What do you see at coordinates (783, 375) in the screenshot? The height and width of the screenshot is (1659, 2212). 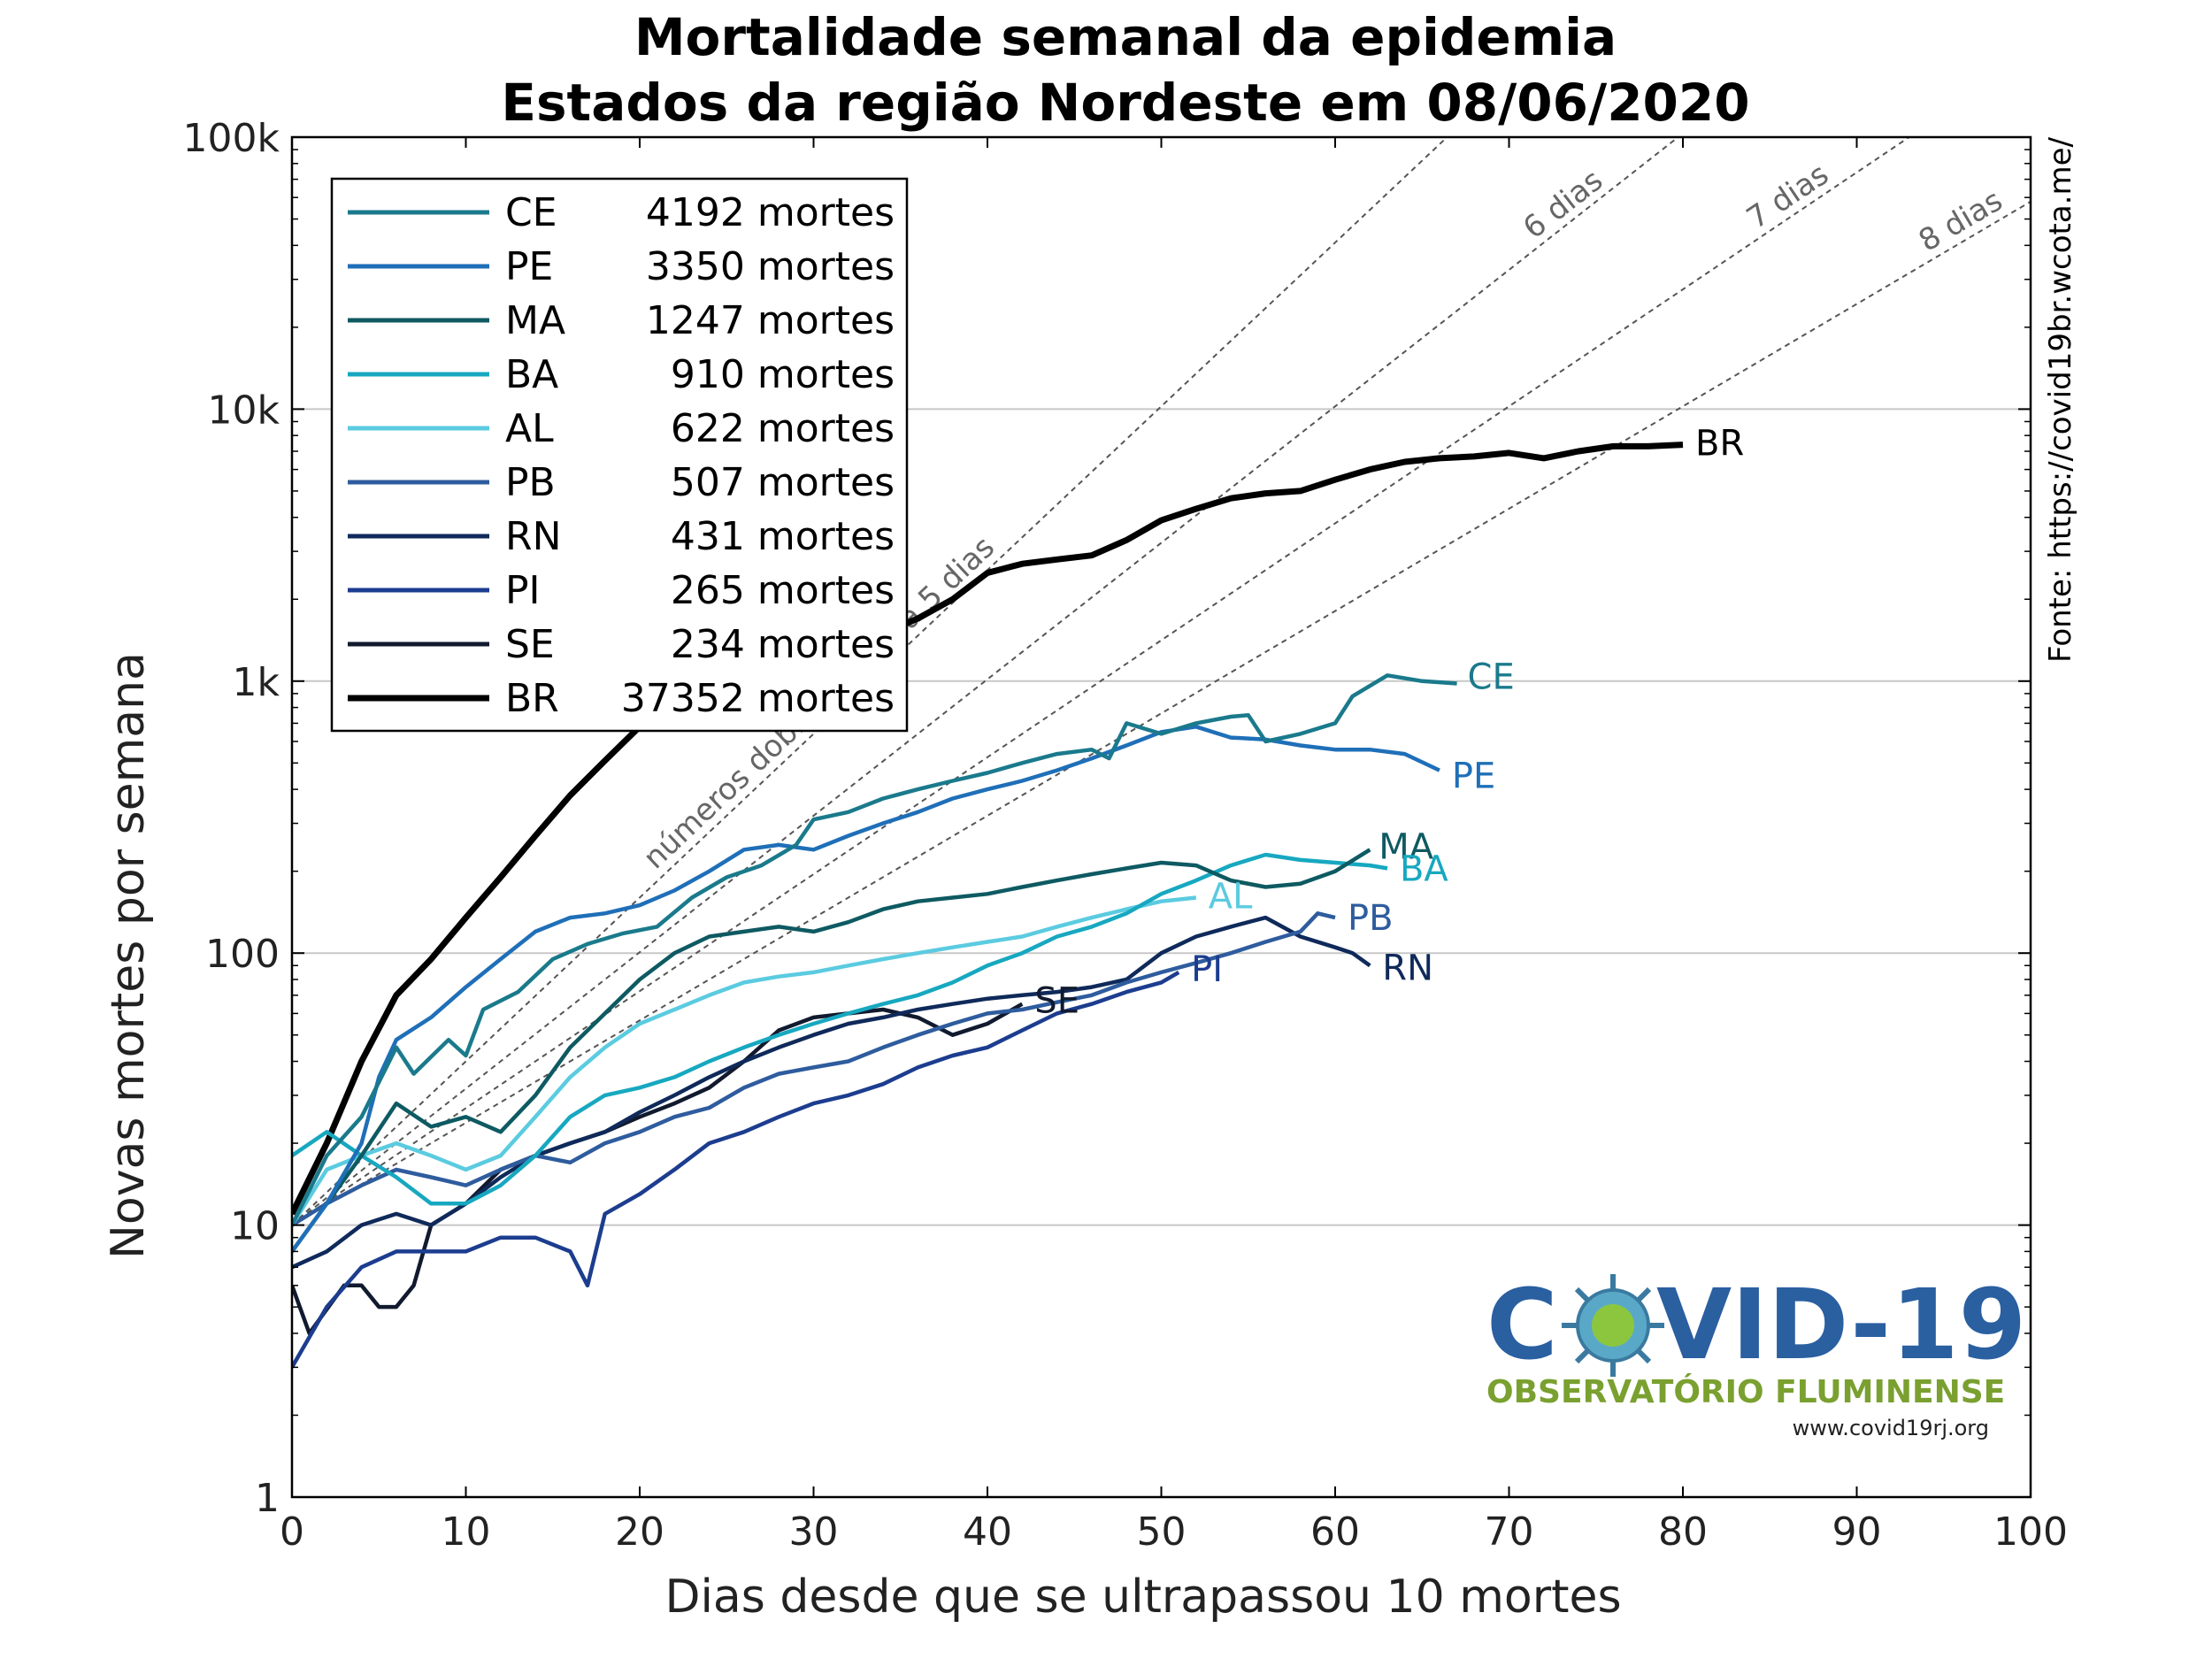 I see `legend-count-ba: 910 mortes` at bounding box center [783, 375].